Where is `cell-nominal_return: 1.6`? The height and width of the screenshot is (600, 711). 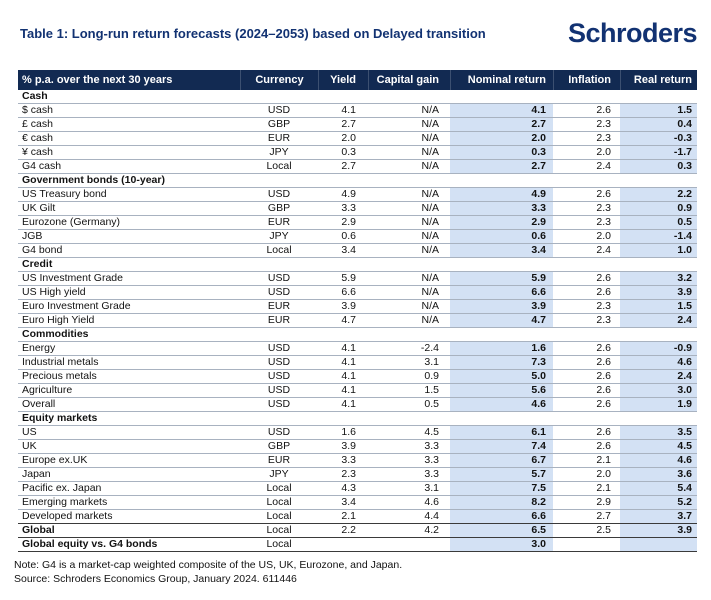
cell-nominal_return: 1.6 is located at coordinates (501, 348).